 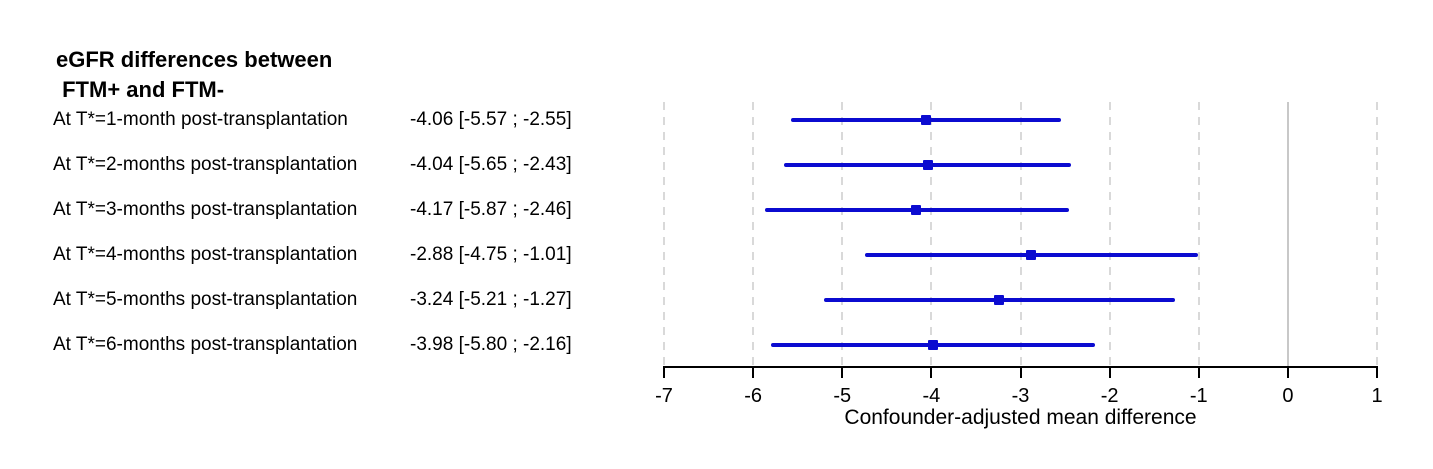 I want to click on row-value: -3.24 [-5.21 ; -1.27], so click(x=491, y=299).